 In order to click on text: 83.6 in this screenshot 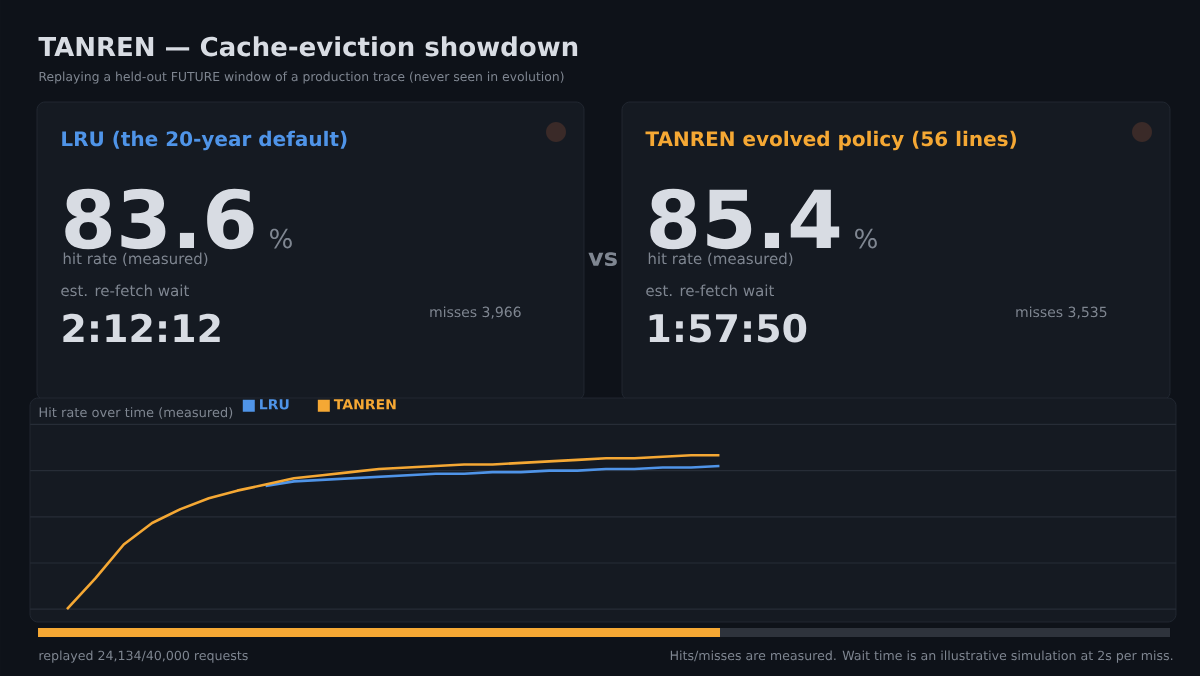, I will do `click(159, 219)`.